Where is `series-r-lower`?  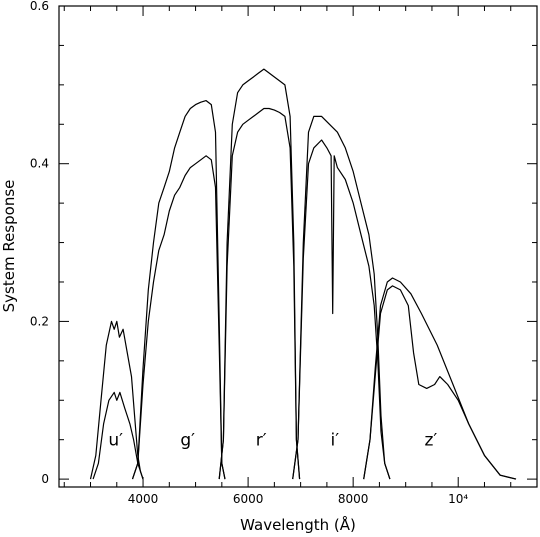 series-r-lower is located at coordinates (259, 293).